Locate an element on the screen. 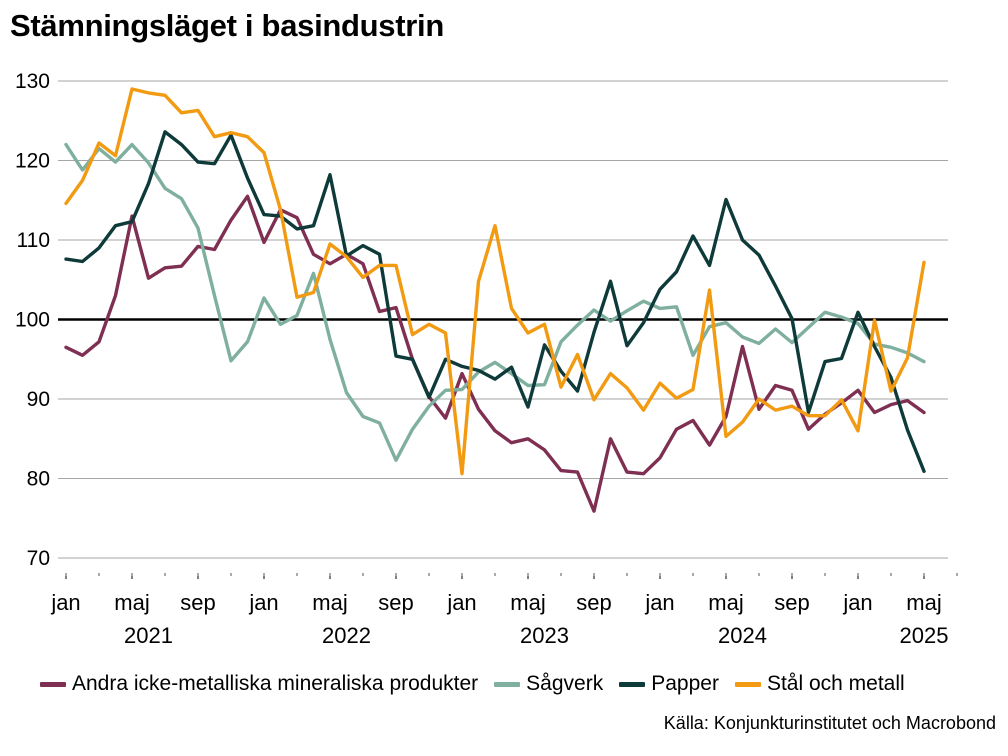 The image size is (1008, 756). x-year-label: 2022 is located at coordinates (346, 635).